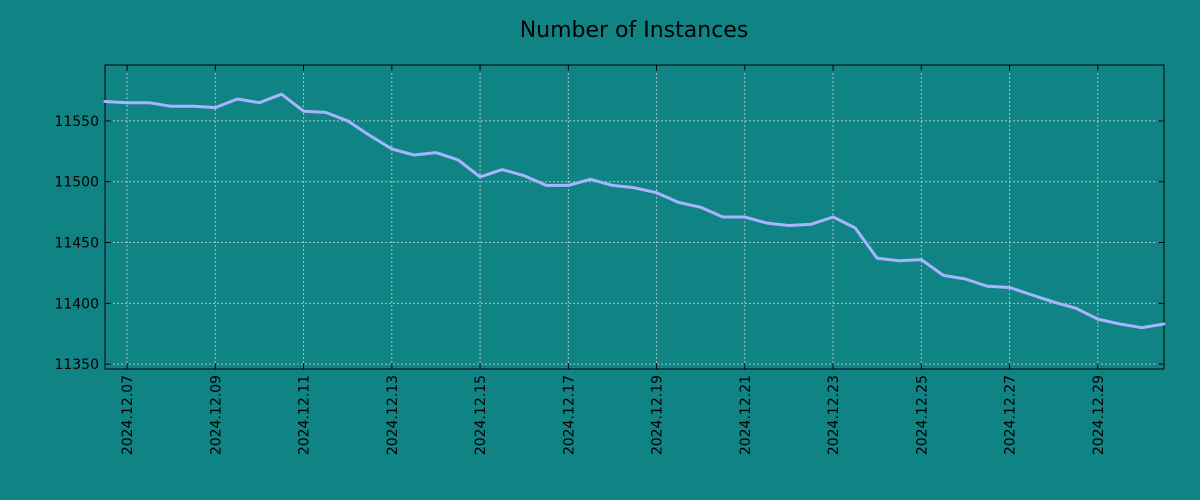  What do you see at coordinates (658, 415) in the screenshot?
I see `x-tick-label: 2024.12.19` at bounding box center [658, 415].